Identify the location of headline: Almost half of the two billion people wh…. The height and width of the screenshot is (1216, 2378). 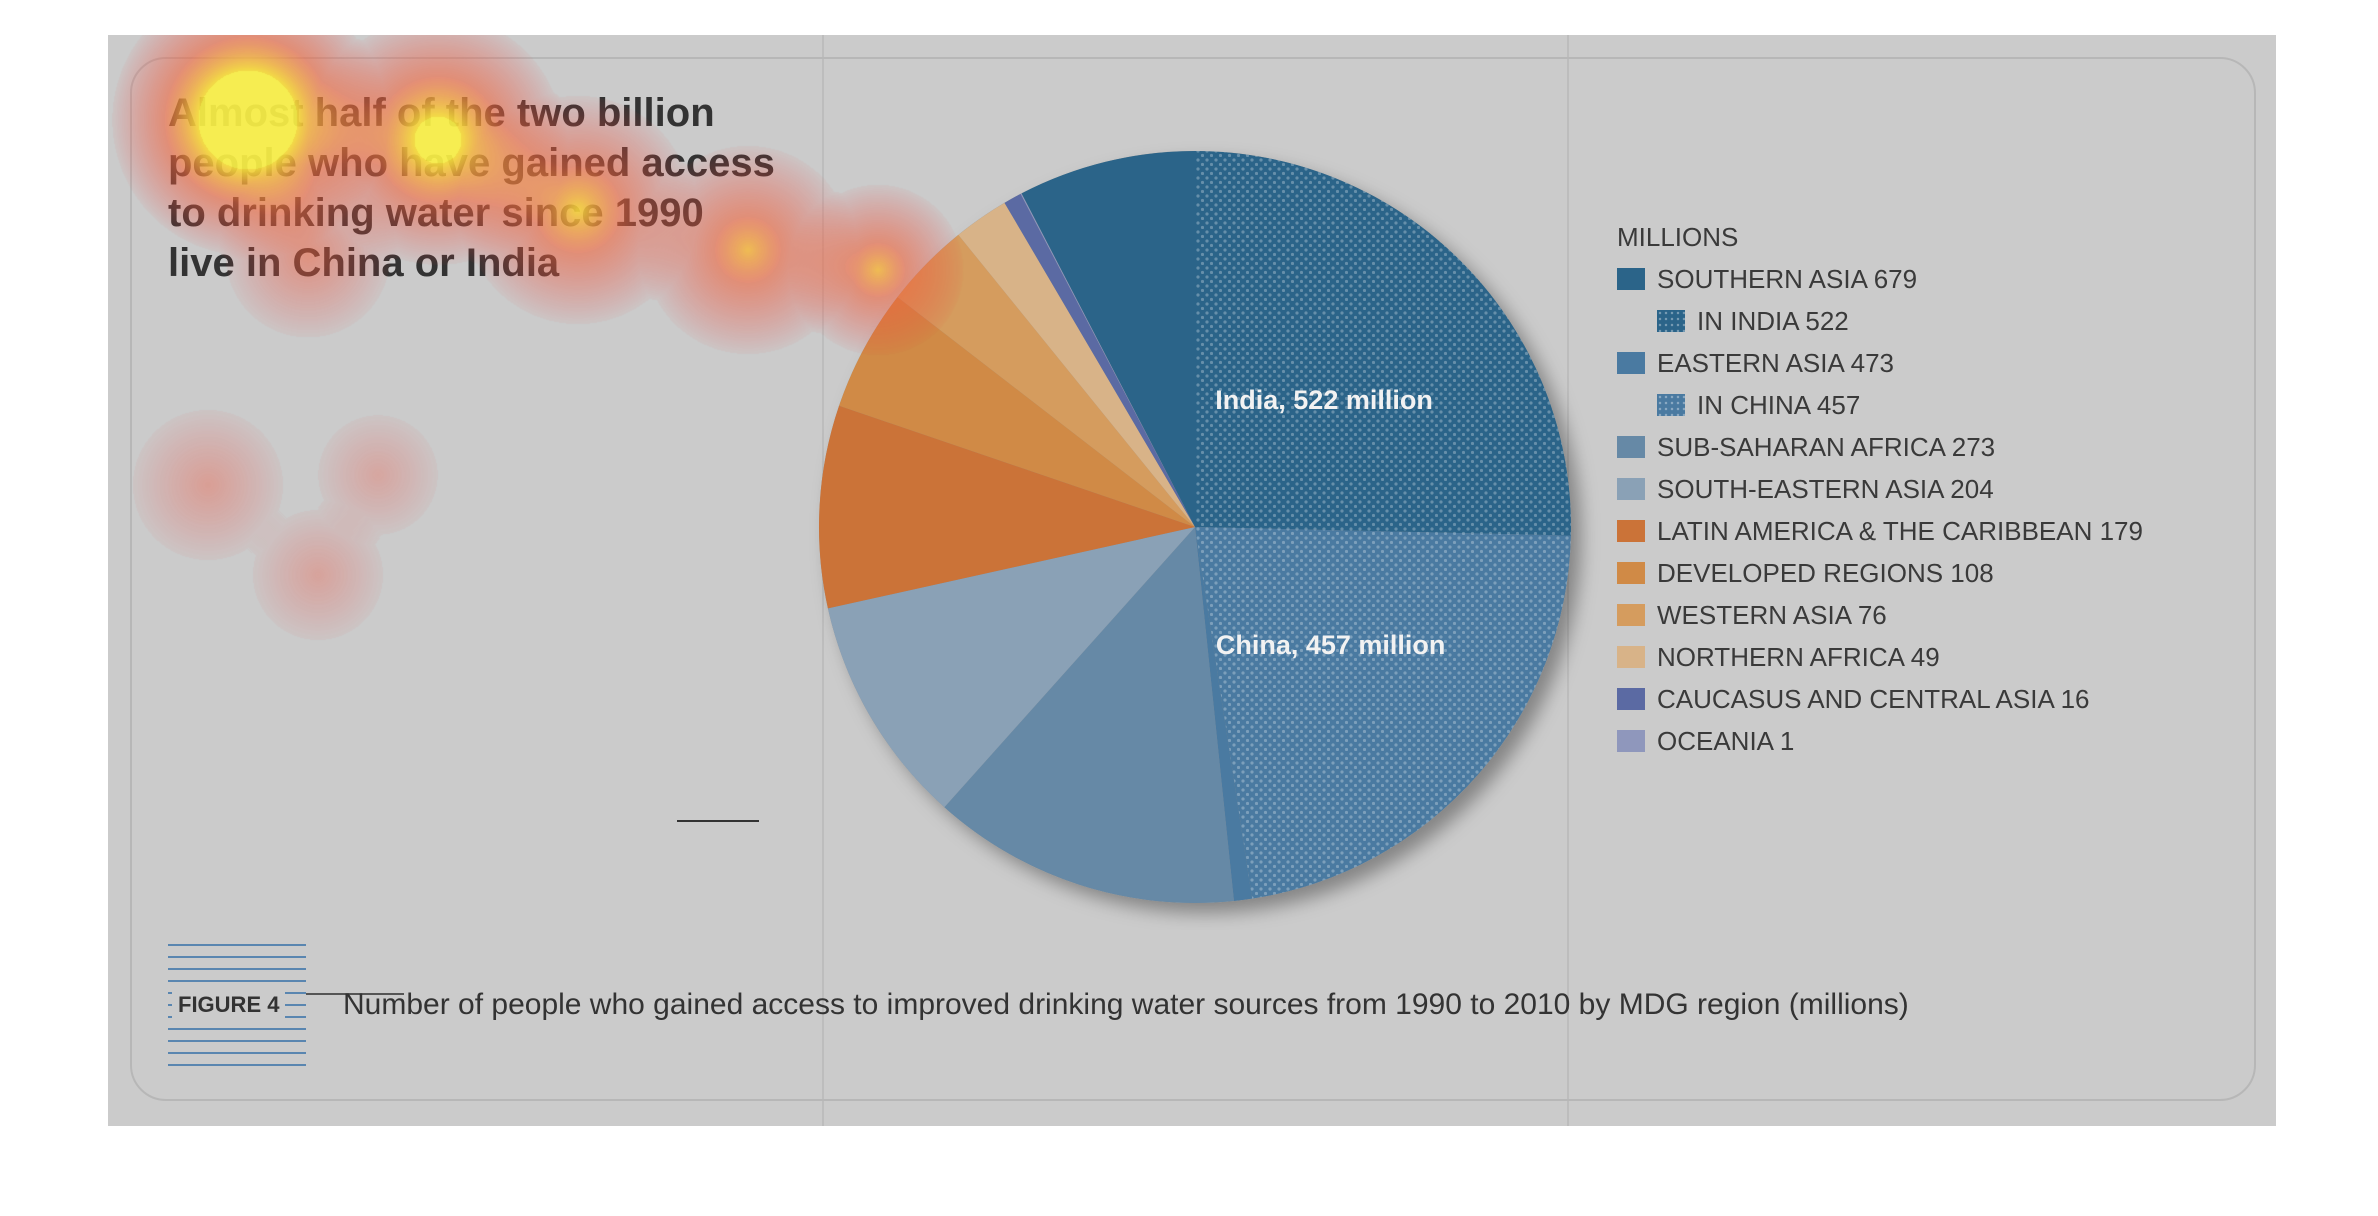
(518, 188).